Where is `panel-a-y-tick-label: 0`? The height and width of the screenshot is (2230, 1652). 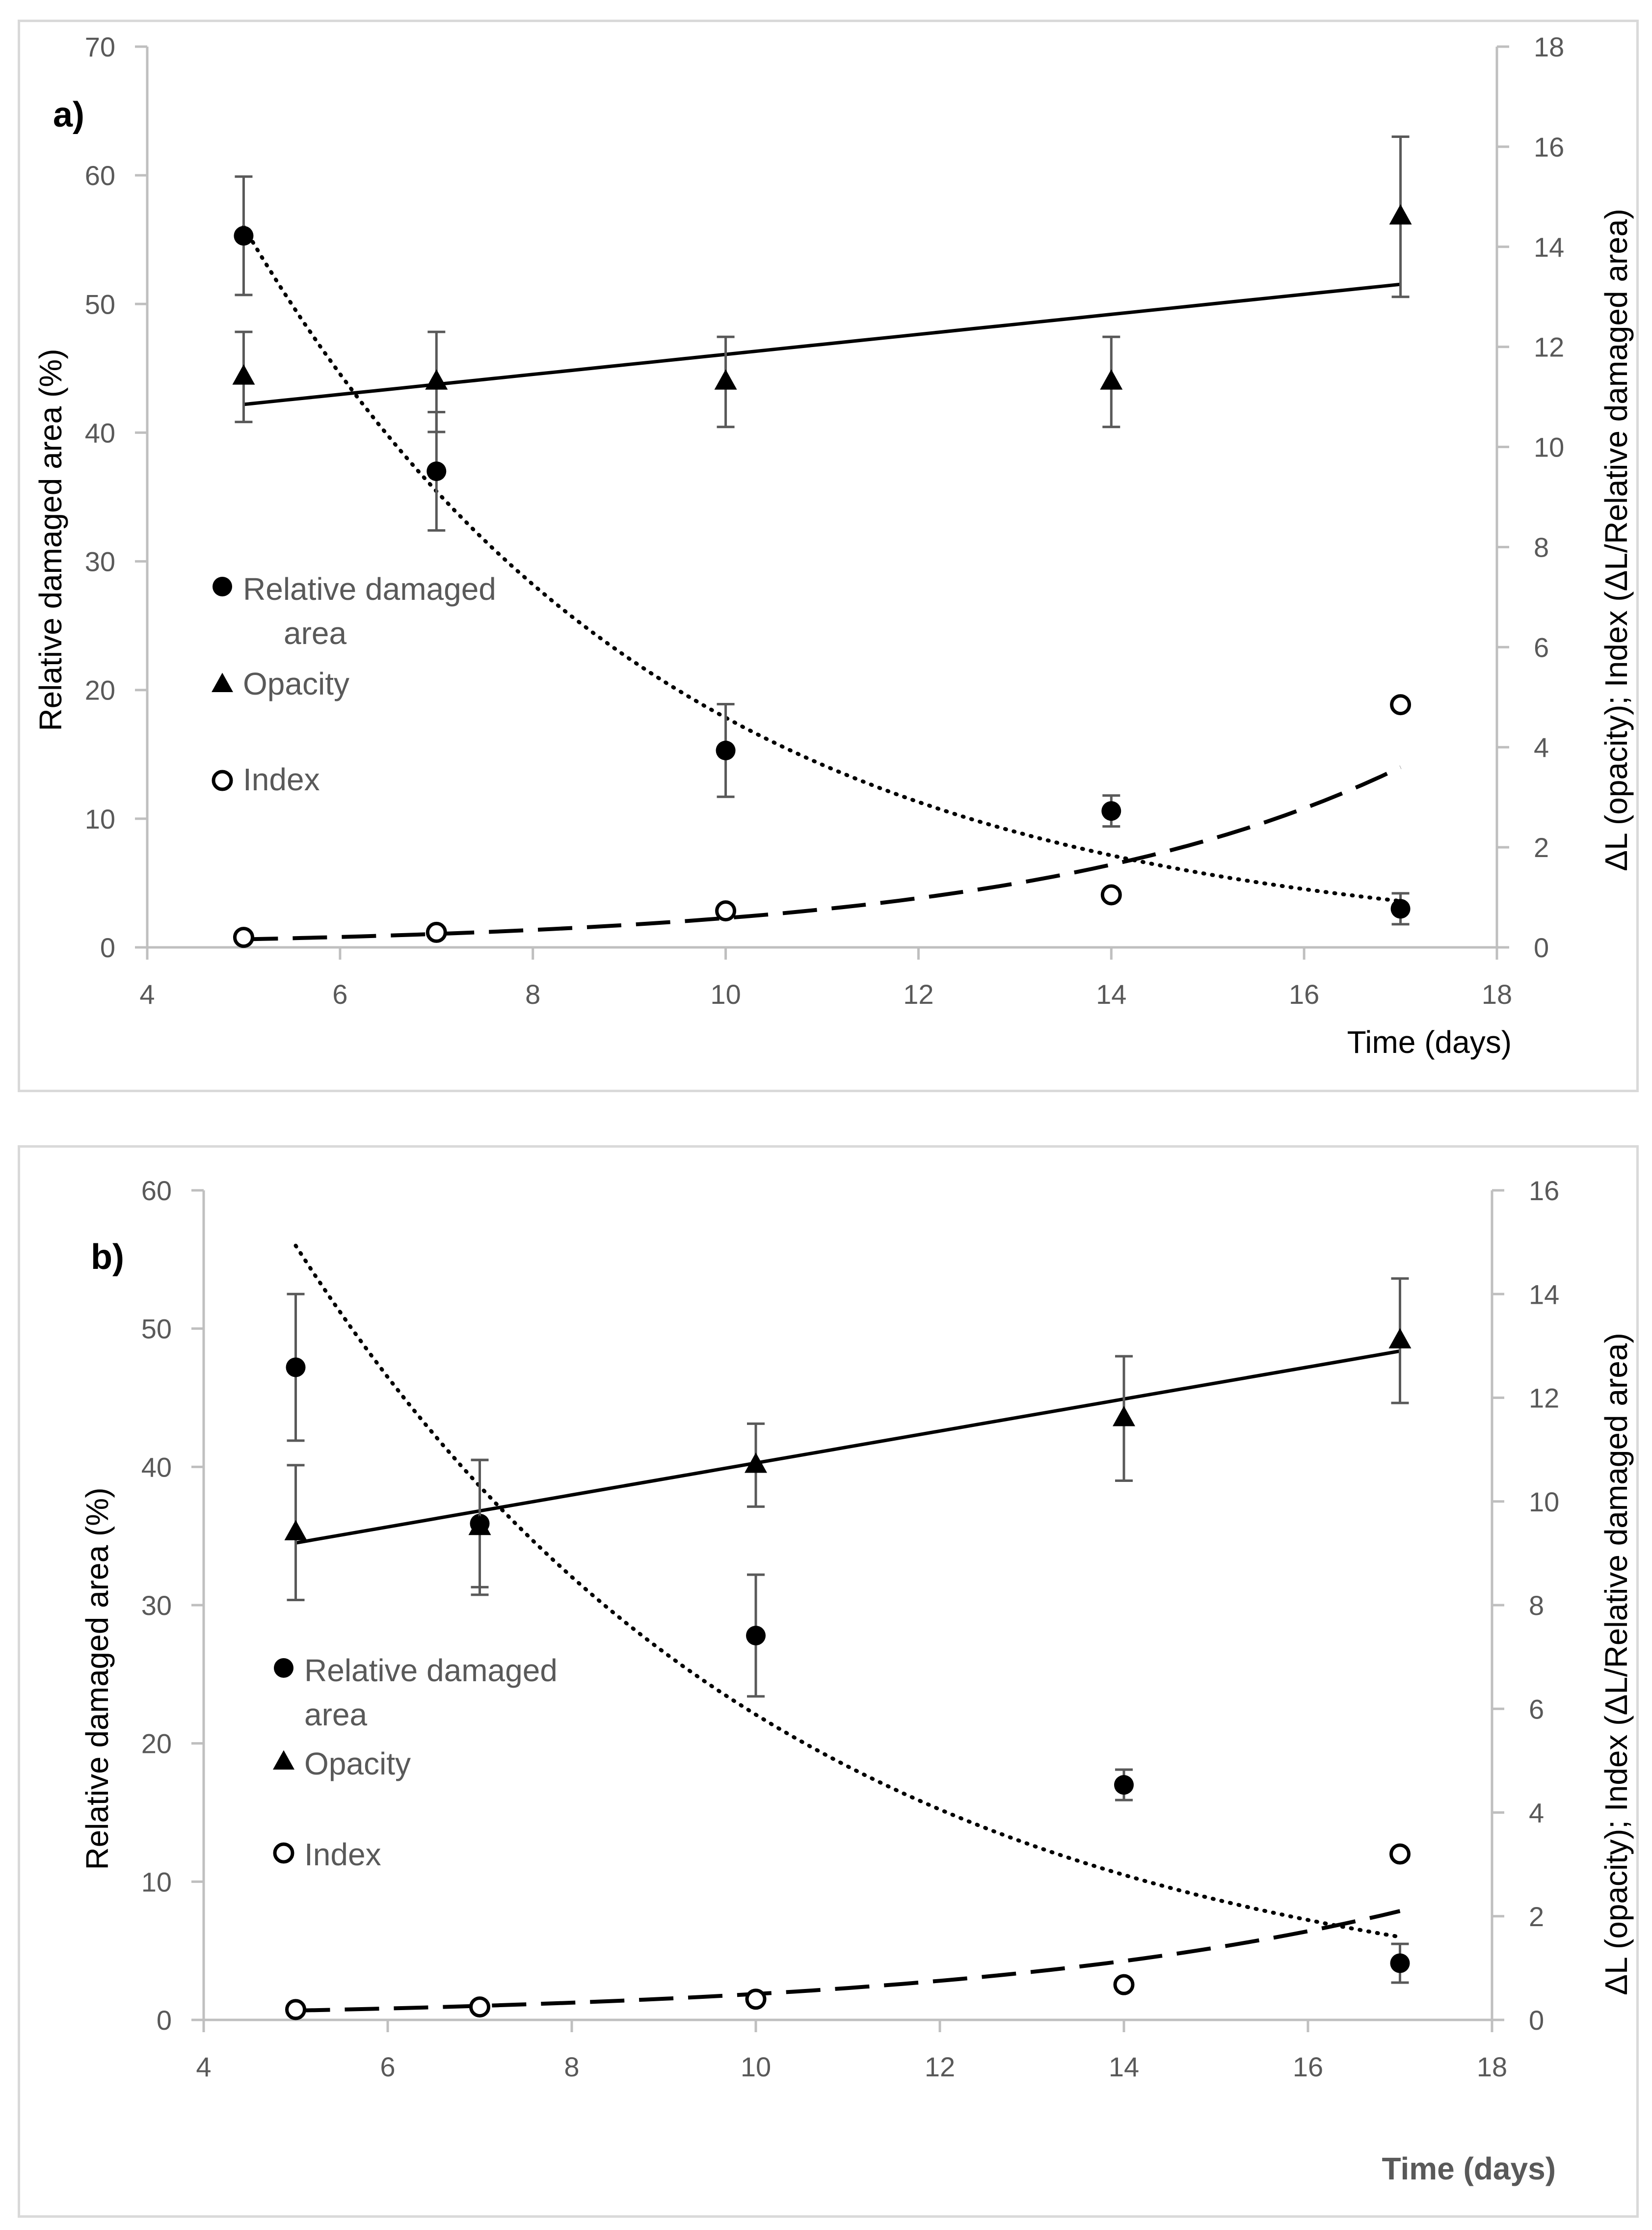
panel-a-y-tick-label: 0 is located at coordinates (107, 947).